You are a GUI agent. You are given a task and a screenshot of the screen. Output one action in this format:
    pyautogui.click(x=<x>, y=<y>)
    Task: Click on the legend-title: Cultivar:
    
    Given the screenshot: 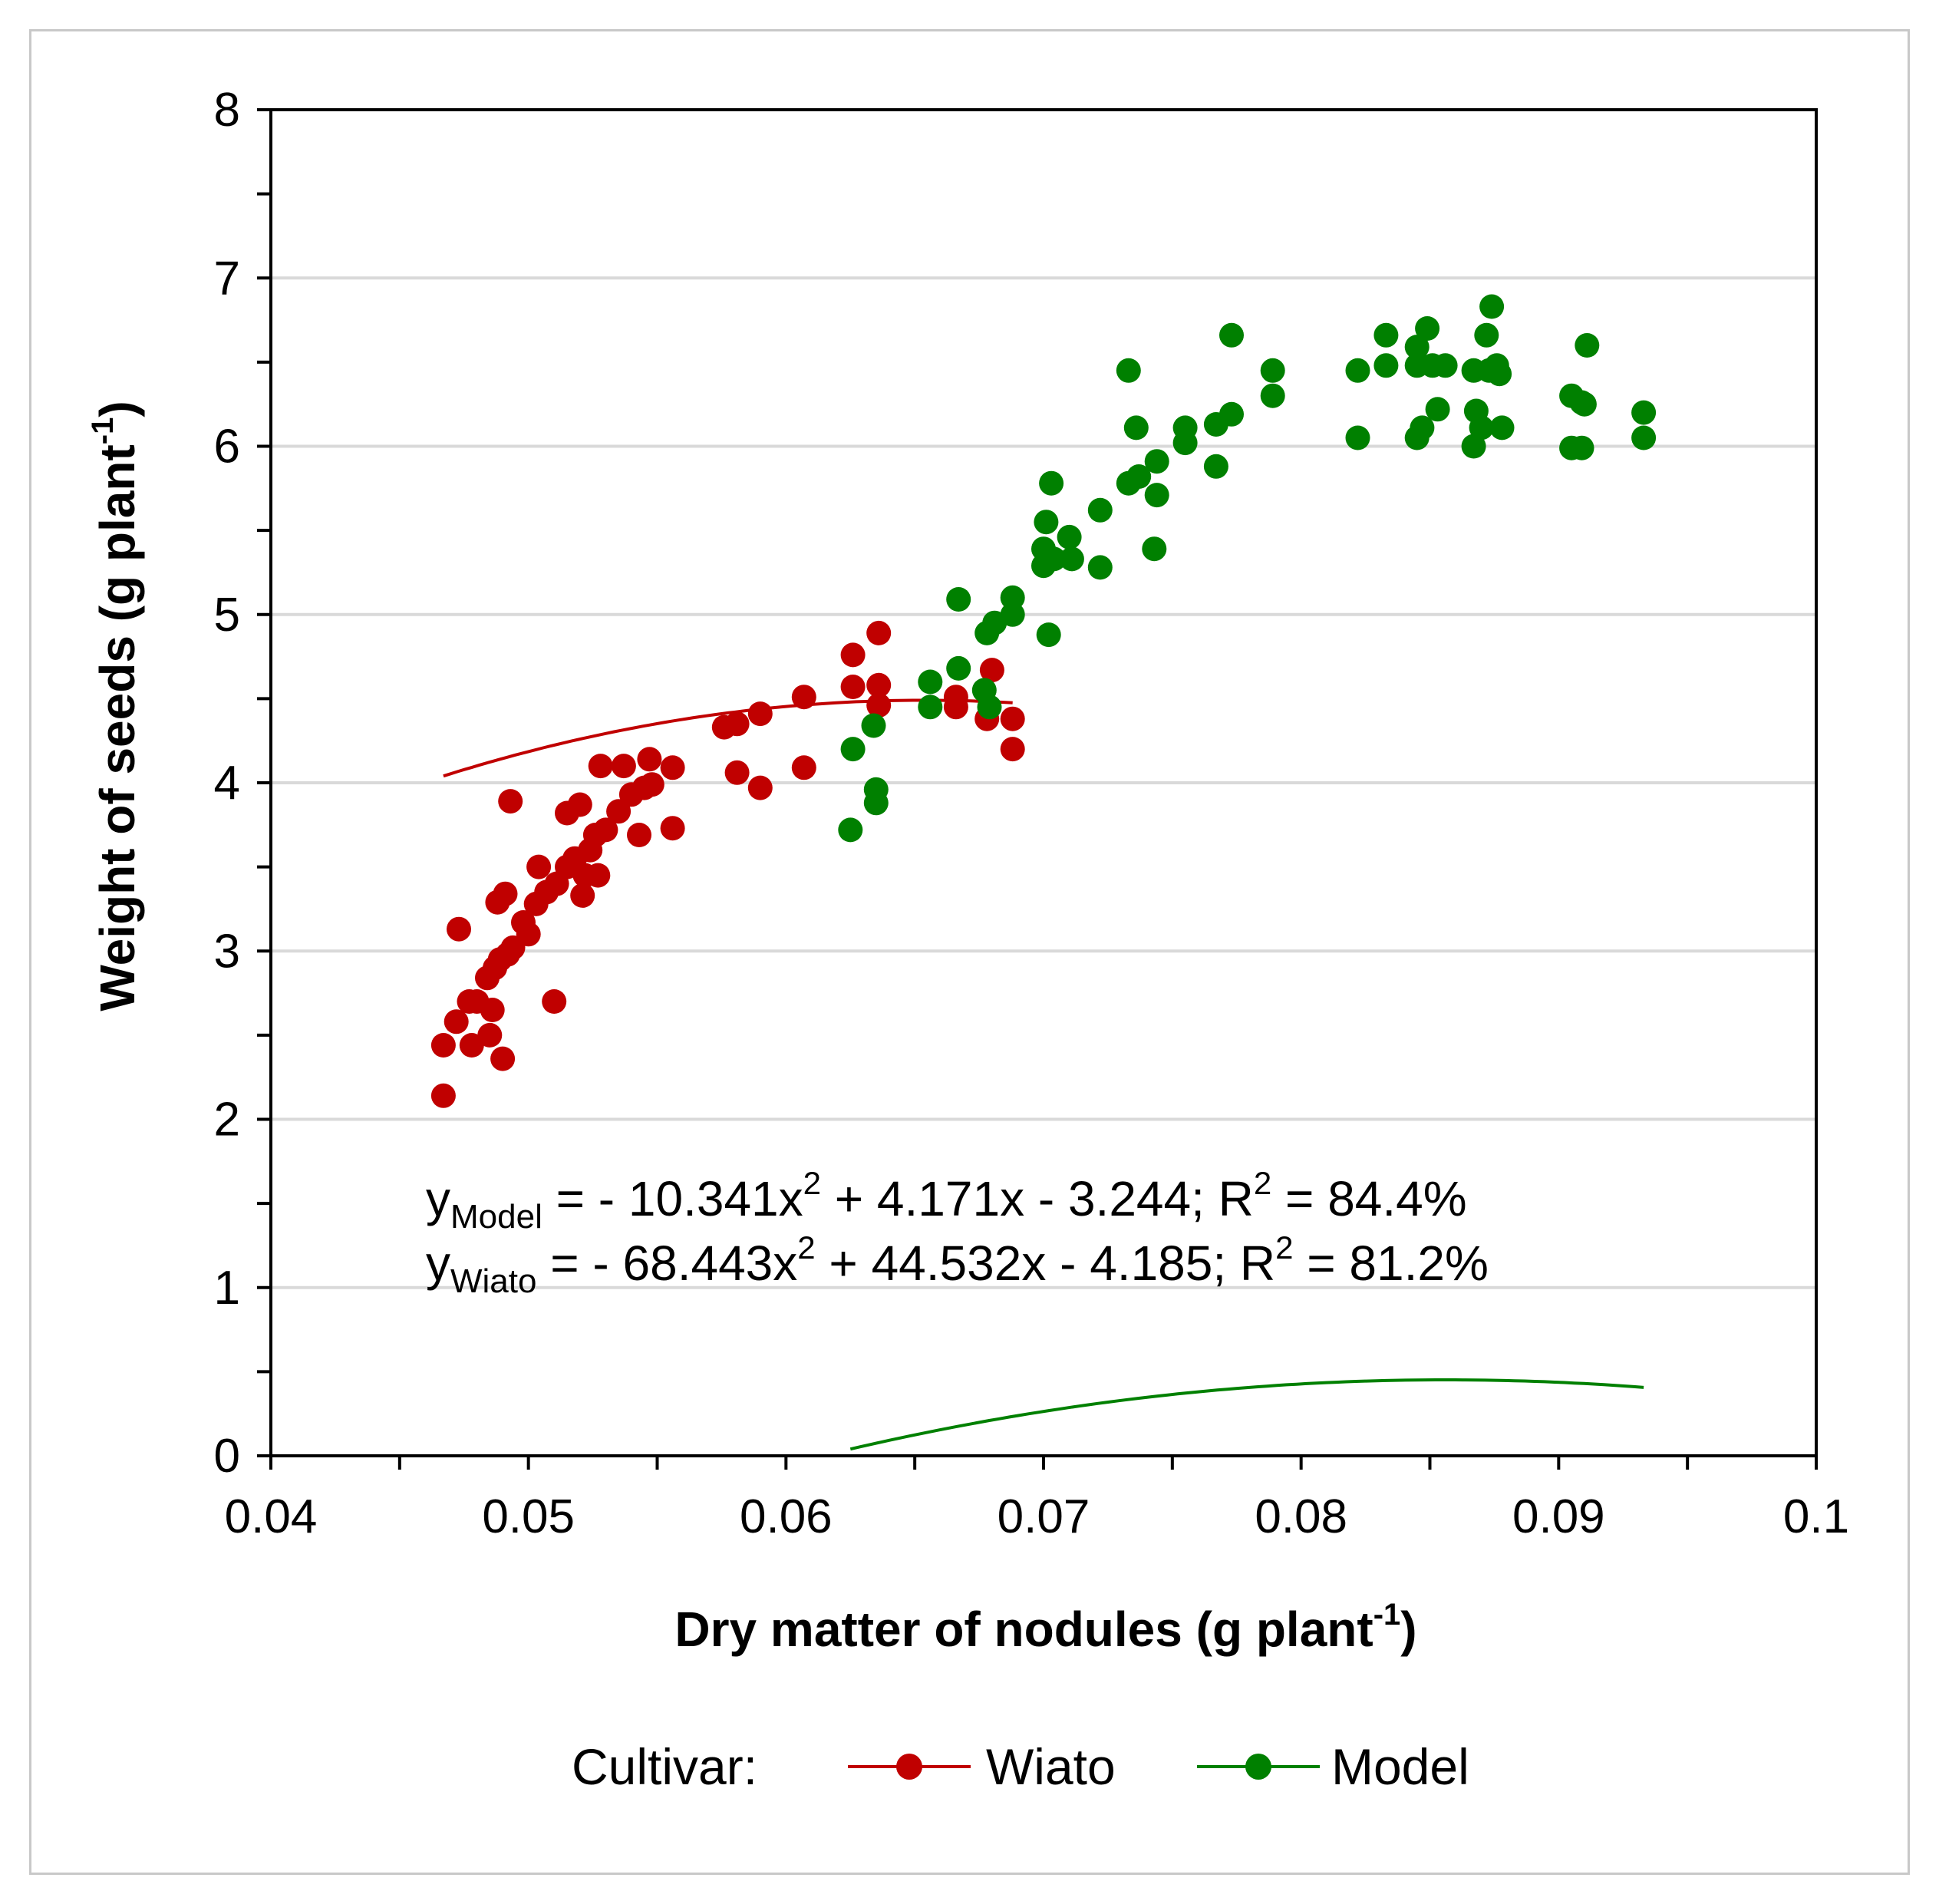 What is the action you would take?
    pyautogui.click(x=665, y=1767)
    